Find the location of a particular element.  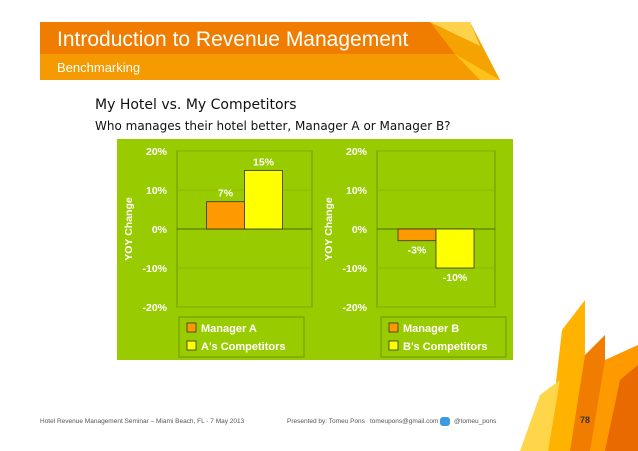

header-band is located at coordinates (270, 51).